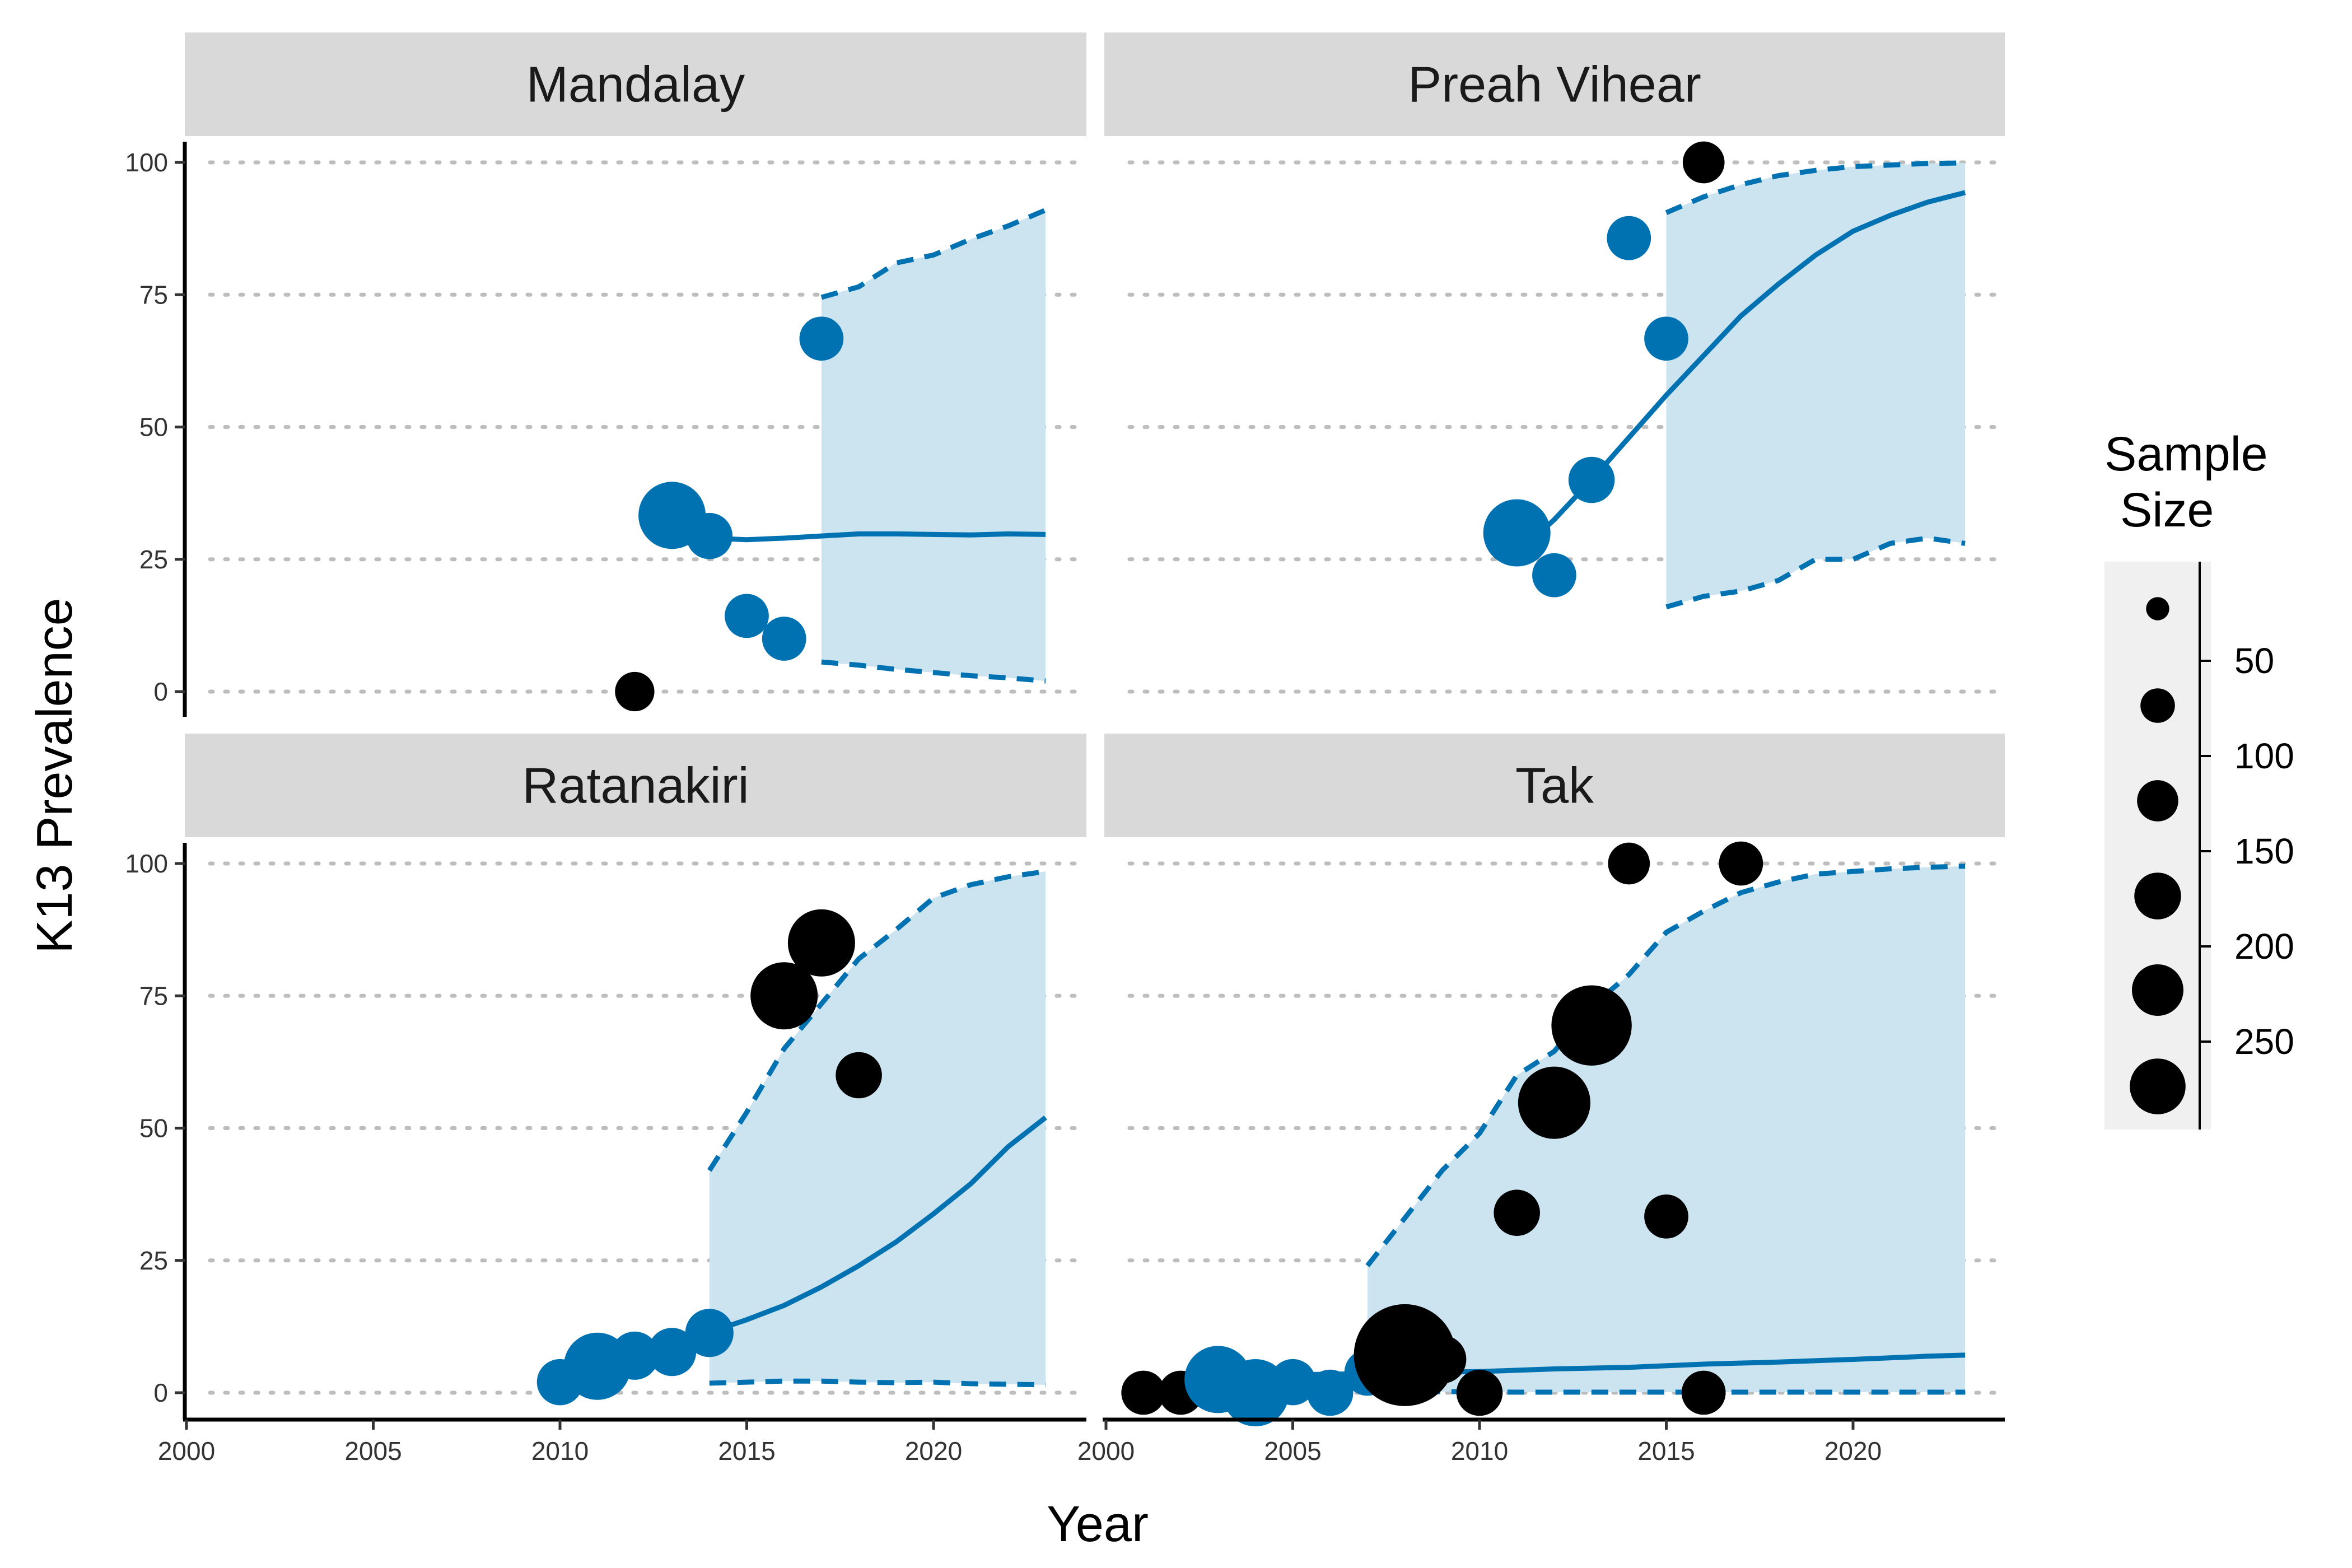 Image resolution: width=2352 pixels, height=1568 pixels. Describe the element at coordinates (821, 943) in the screenshot. I see `data-point-ratanakiri-2017` at that location.